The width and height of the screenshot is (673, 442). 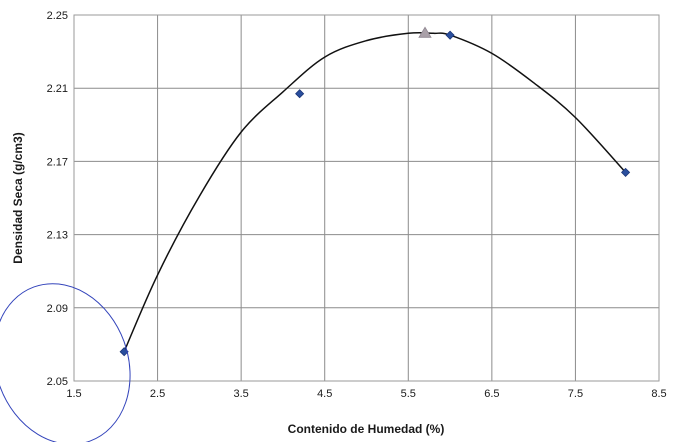 I want to click on y-tick-label: 2.17, so click(x=57, y=162).